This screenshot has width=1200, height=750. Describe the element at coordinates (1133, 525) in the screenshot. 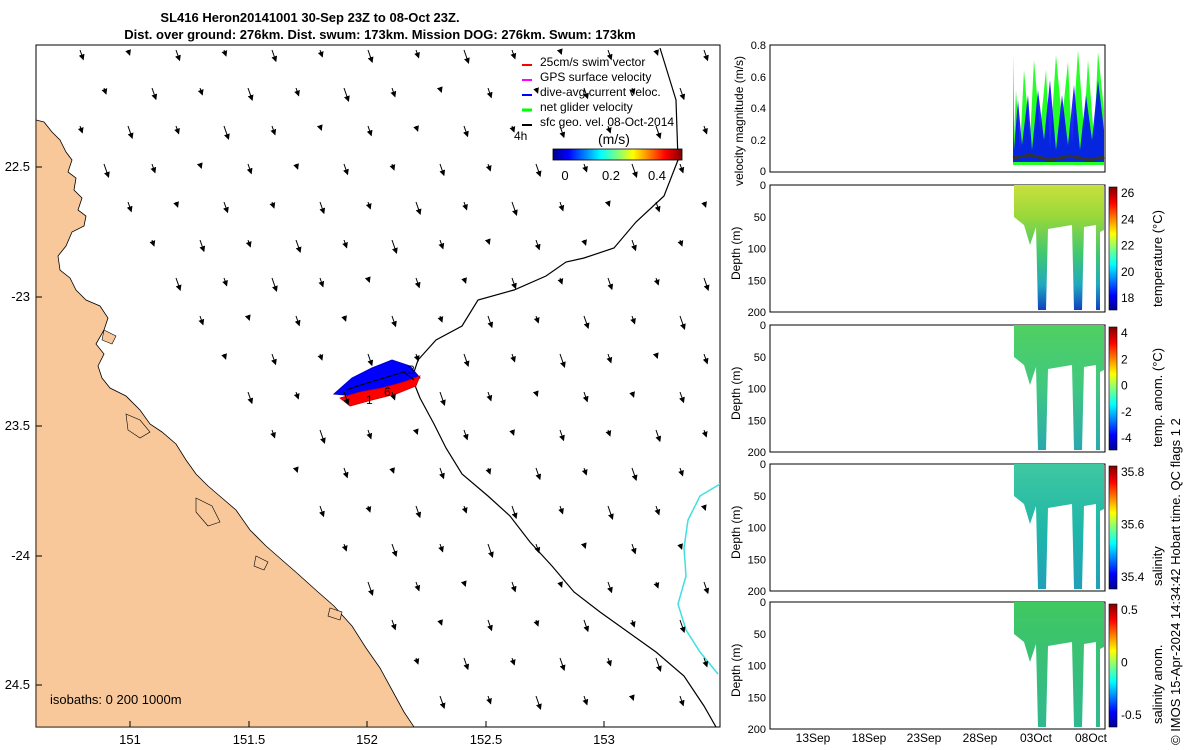

I see `colorbar-tick: 35.6` at that location.